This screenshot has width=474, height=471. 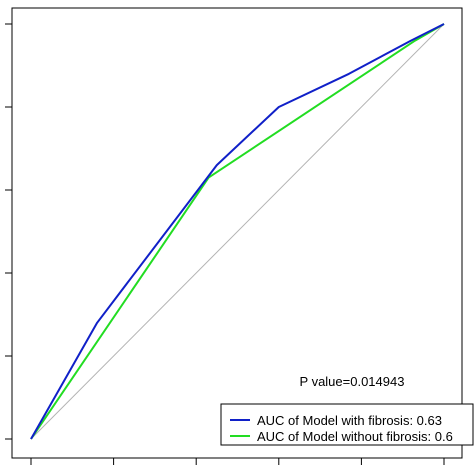 I want to click on legend-label-with-fibrosis: AUC of Model with fibrosis: 0.63, so click(x=349, y=420).